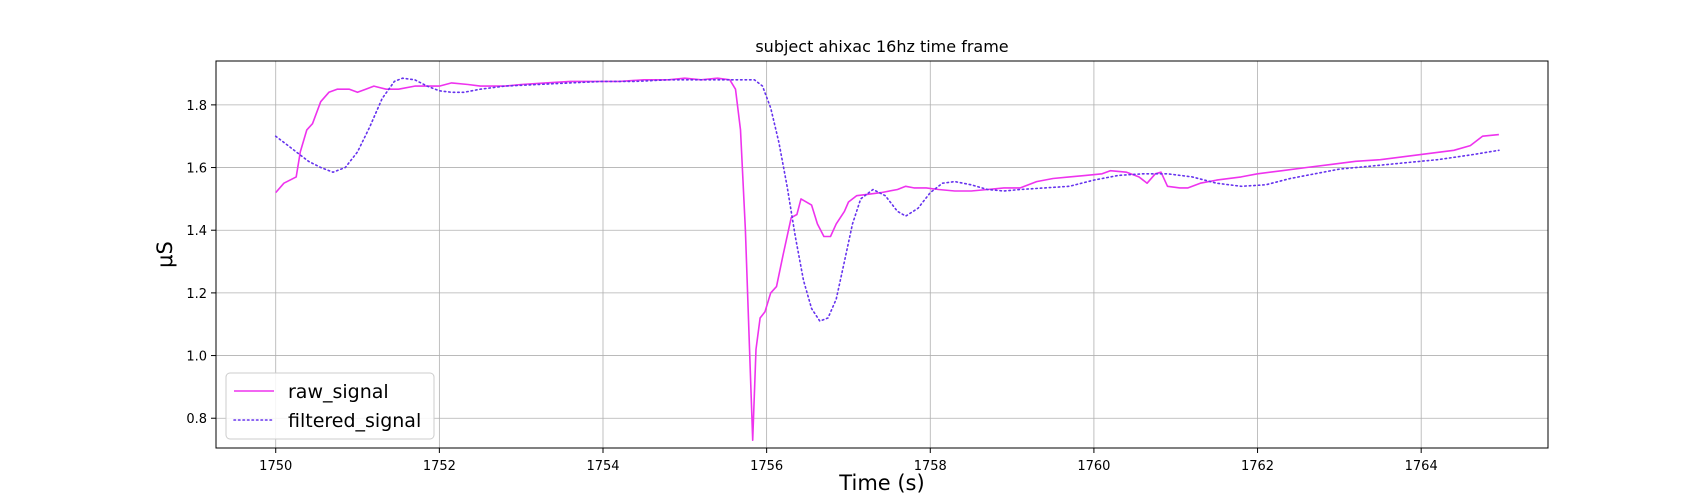  Describe the element at coordinates (881, 483) in the screenshot. I see `x-axis-label: Time (s)` at that location.